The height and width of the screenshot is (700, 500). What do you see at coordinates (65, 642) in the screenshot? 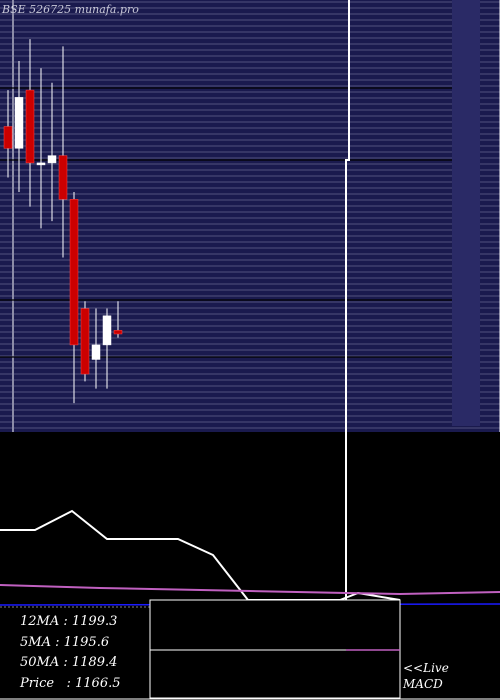
I see `ma5-value: 5MA : 1195.6` at bounding box center [65, 642].